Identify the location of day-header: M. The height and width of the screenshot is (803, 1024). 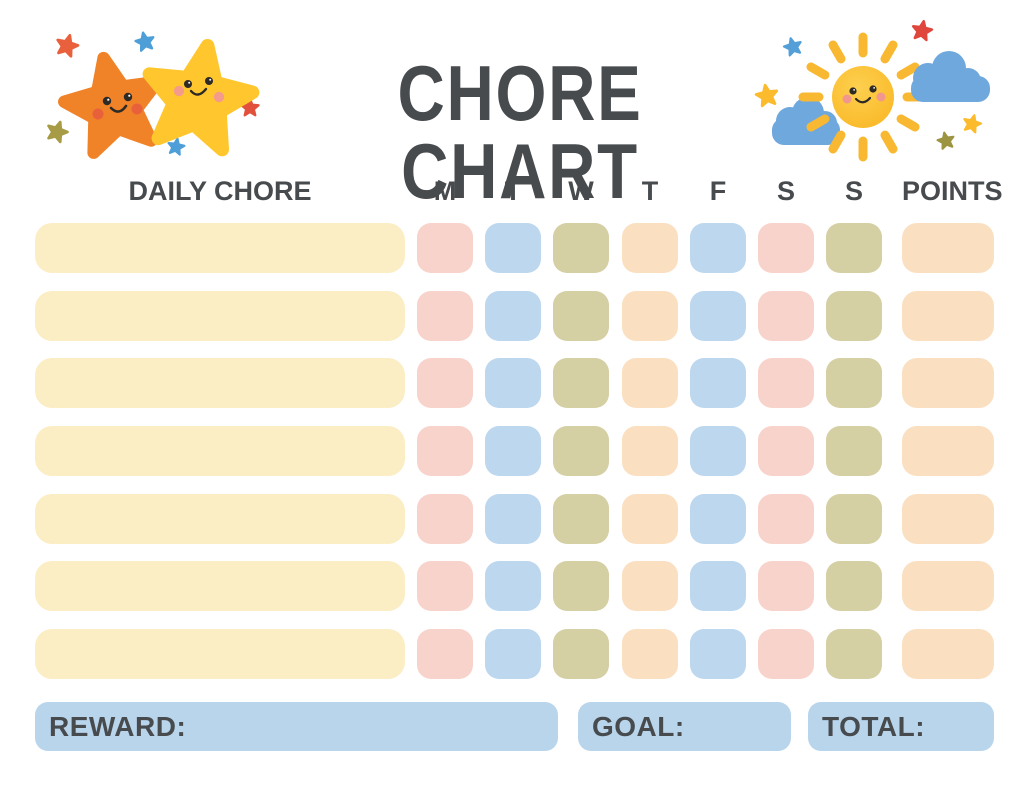
(445, 191).